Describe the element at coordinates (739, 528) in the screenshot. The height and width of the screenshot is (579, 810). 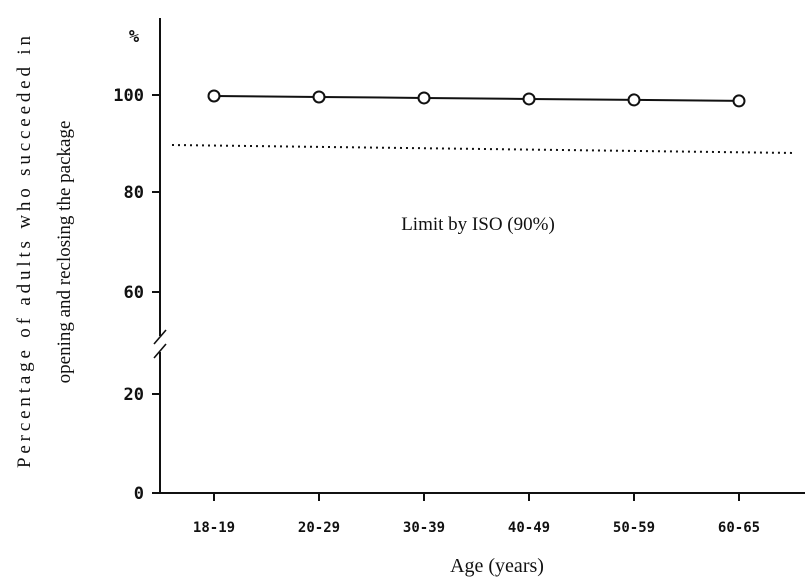
I see `x-tick-label: 60-65` at that location.